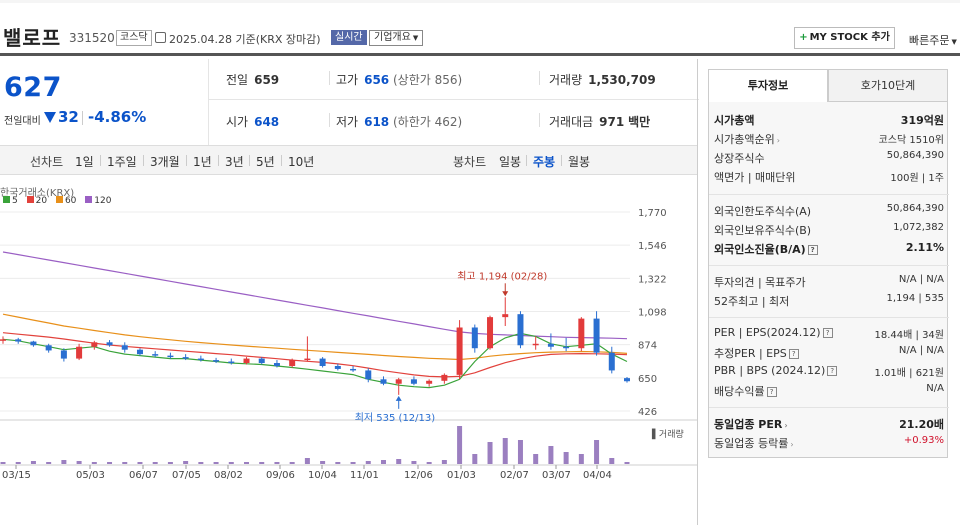 The image size is (960, 525). I want to click on row-foreign-ratio: 외국인소진율(B/A)? 2.11%, so click(829, 250).